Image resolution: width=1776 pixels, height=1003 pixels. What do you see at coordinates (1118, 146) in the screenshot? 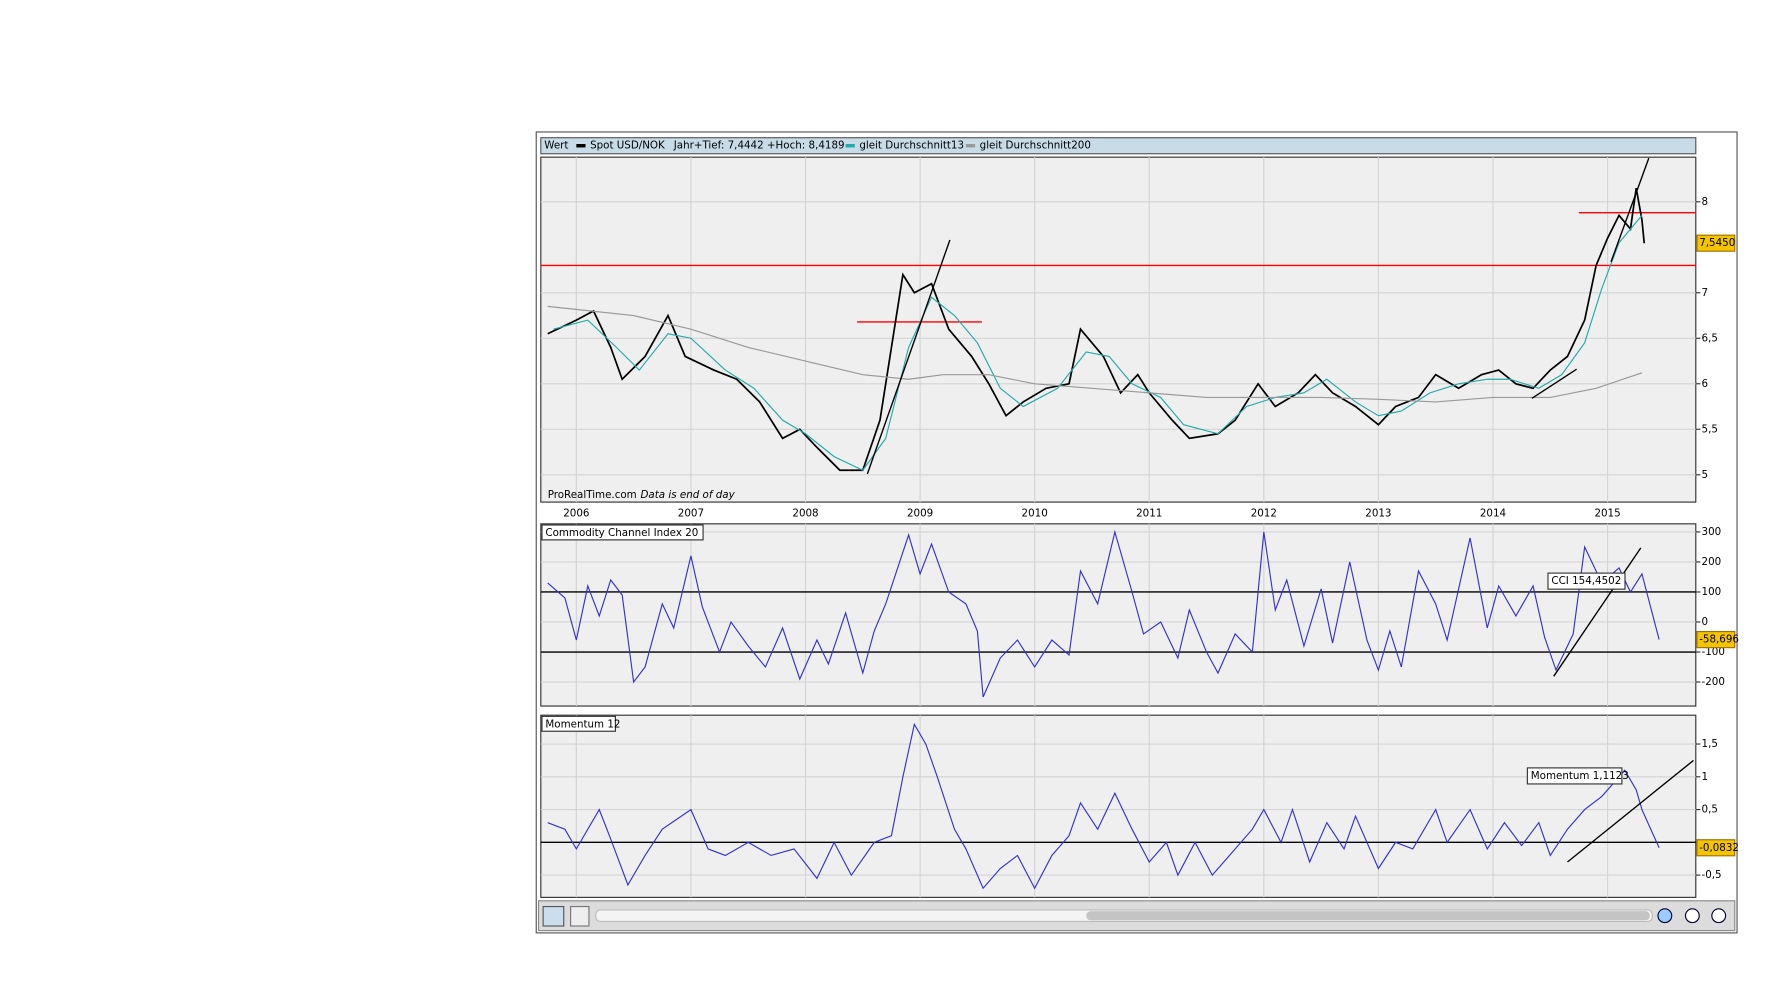
I see `legend-bar` at bounding box center [1118, 146].